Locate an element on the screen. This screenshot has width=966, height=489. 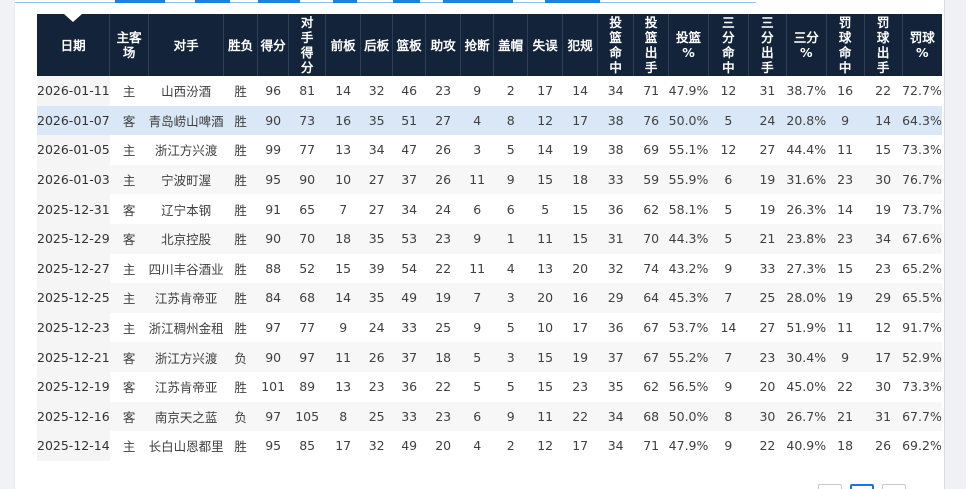
cell-pf: 15 is located at coordinates (580, 239).